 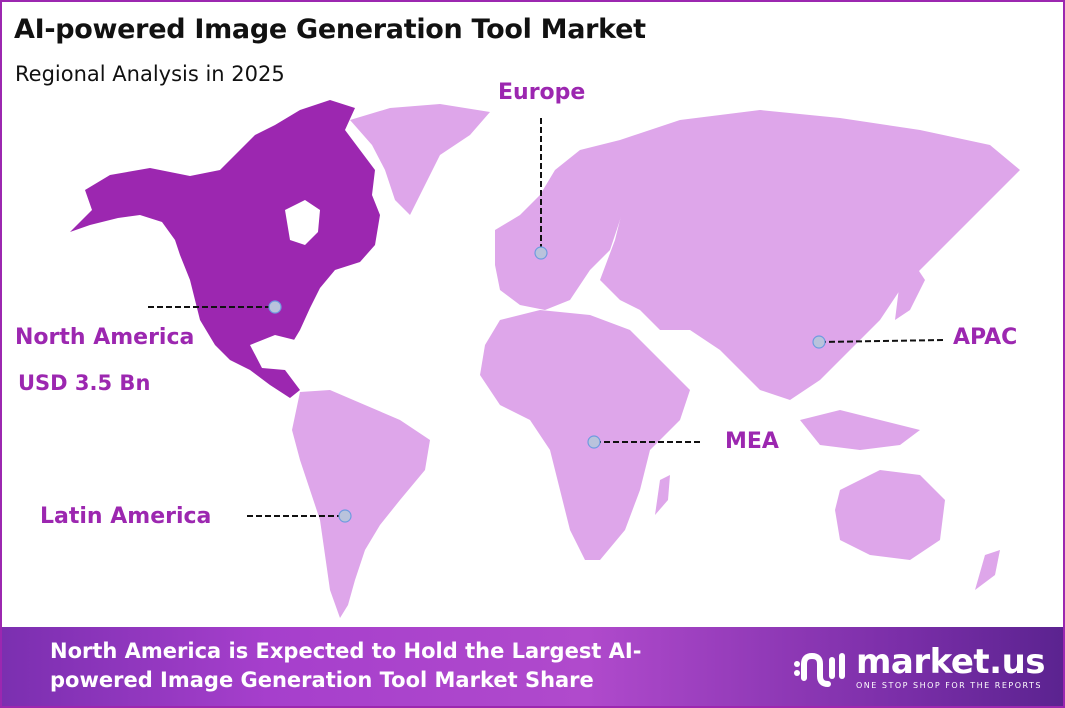 I want to click on market-us-logo: market.us ONE STOP SHOP FOR THE REPORTS, so click(x=919, y=666).